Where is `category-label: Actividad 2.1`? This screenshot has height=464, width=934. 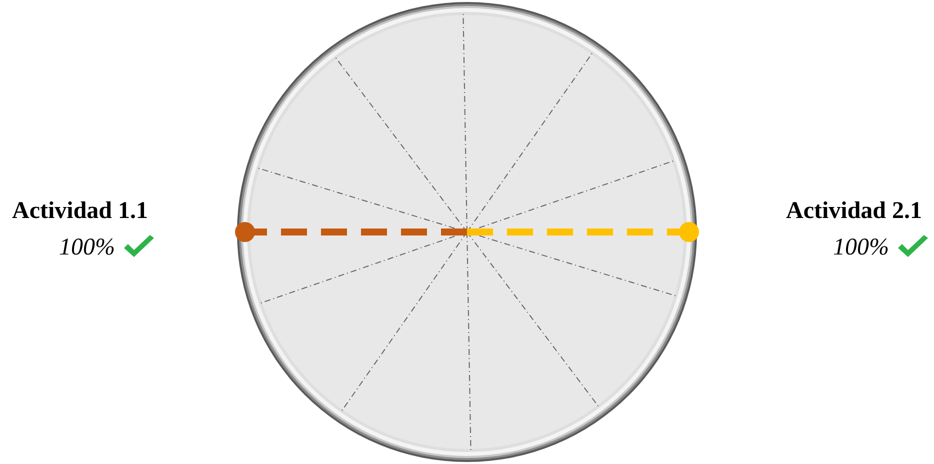 category-label: Actividad 2.1 is located at coordinates (854, 211).